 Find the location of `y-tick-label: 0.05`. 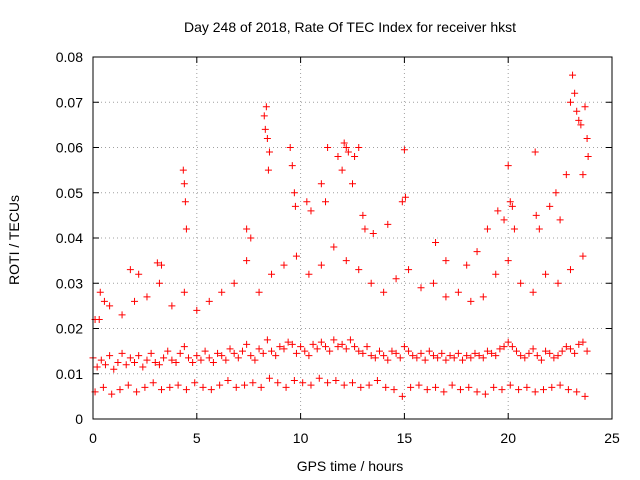

y-tick-label: 0.05 is located at coordinates (69, 193).